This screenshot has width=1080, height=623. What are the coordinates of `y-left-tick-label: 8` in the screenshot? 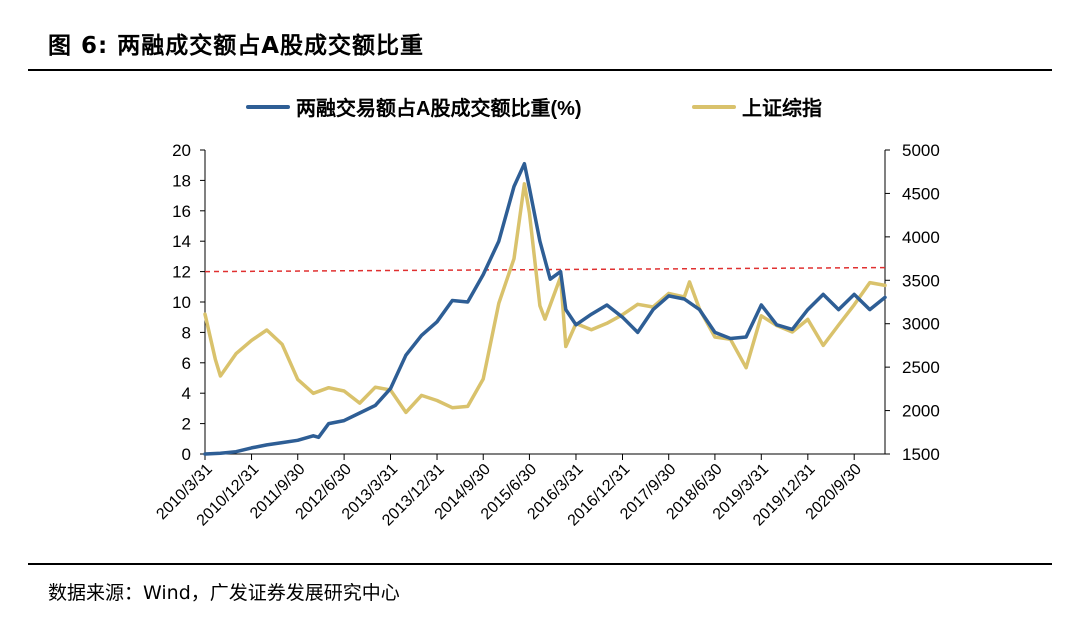 It's located at (186, 332).